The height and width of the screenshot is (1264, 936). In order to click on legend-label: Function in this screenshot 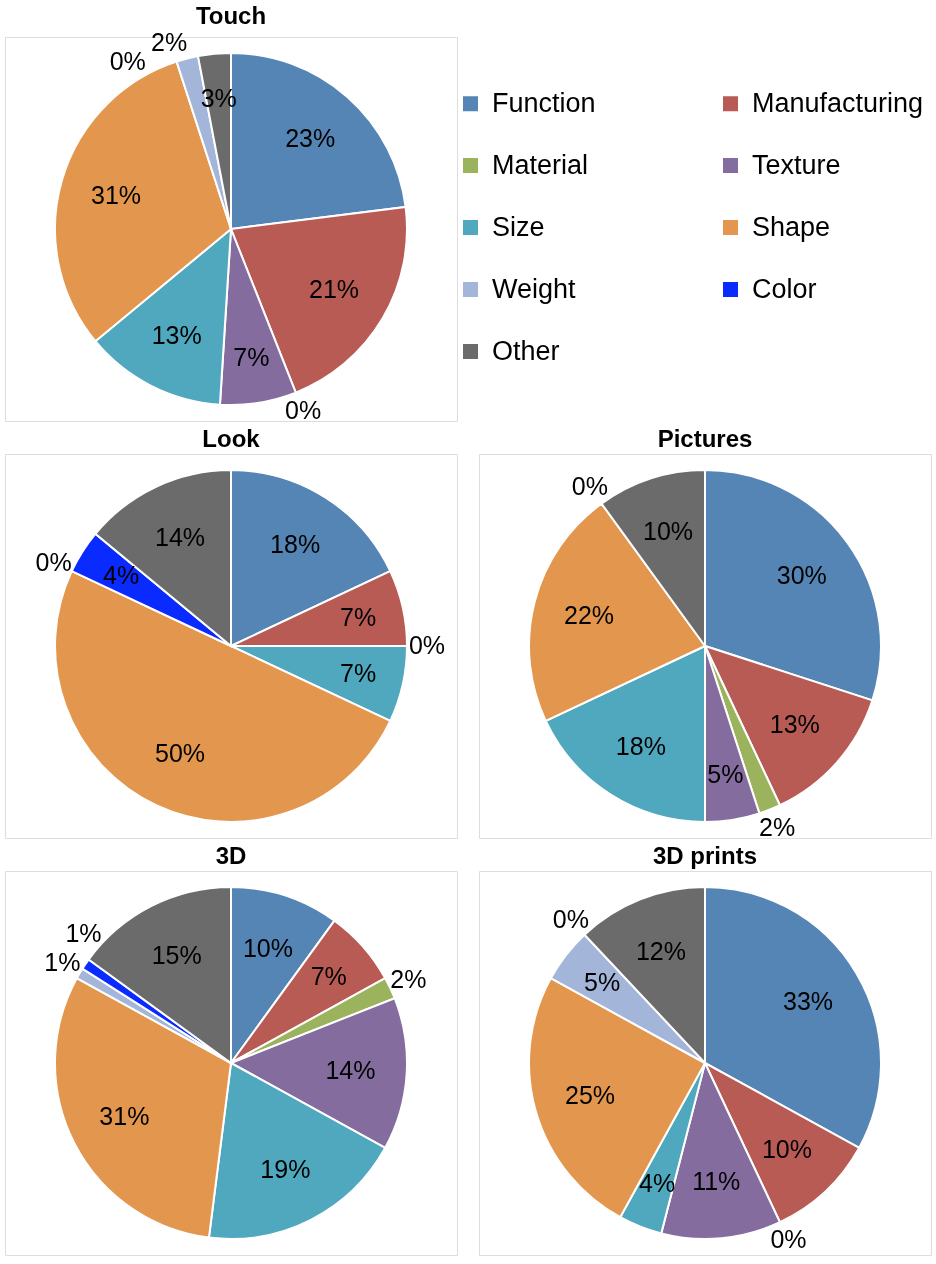, I will do `click(544, 102)`.